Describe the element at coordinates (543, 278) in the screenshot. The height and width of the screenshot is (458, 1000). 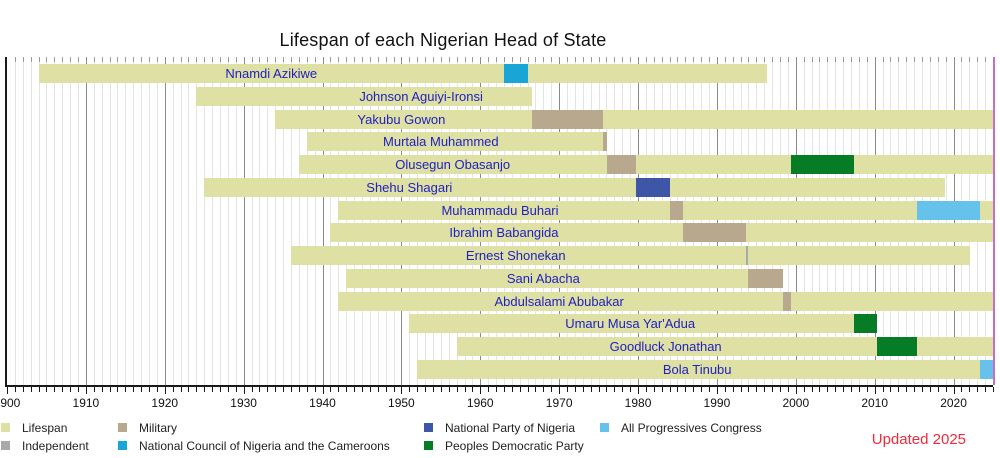
I see `person-label: Sani Abacha` at that location.